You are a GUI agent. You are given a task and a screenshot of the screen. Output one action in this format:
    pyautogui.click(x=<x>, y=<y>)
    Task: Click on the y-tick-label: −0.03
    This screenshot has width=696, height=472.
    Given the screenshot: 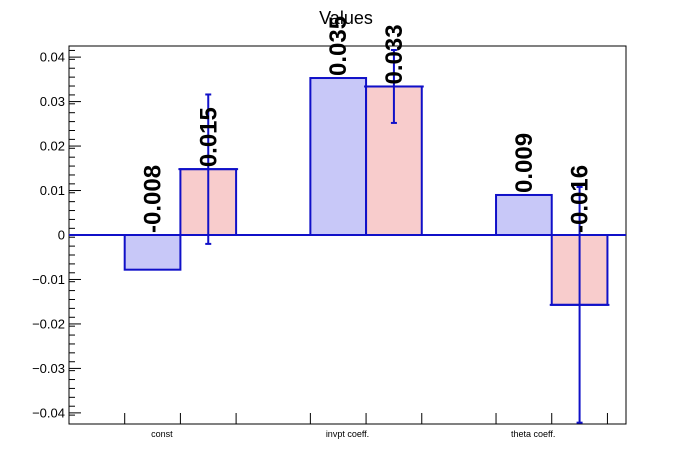 What is the action you would take?
    pyautogui.click(x=48, y=368)
    